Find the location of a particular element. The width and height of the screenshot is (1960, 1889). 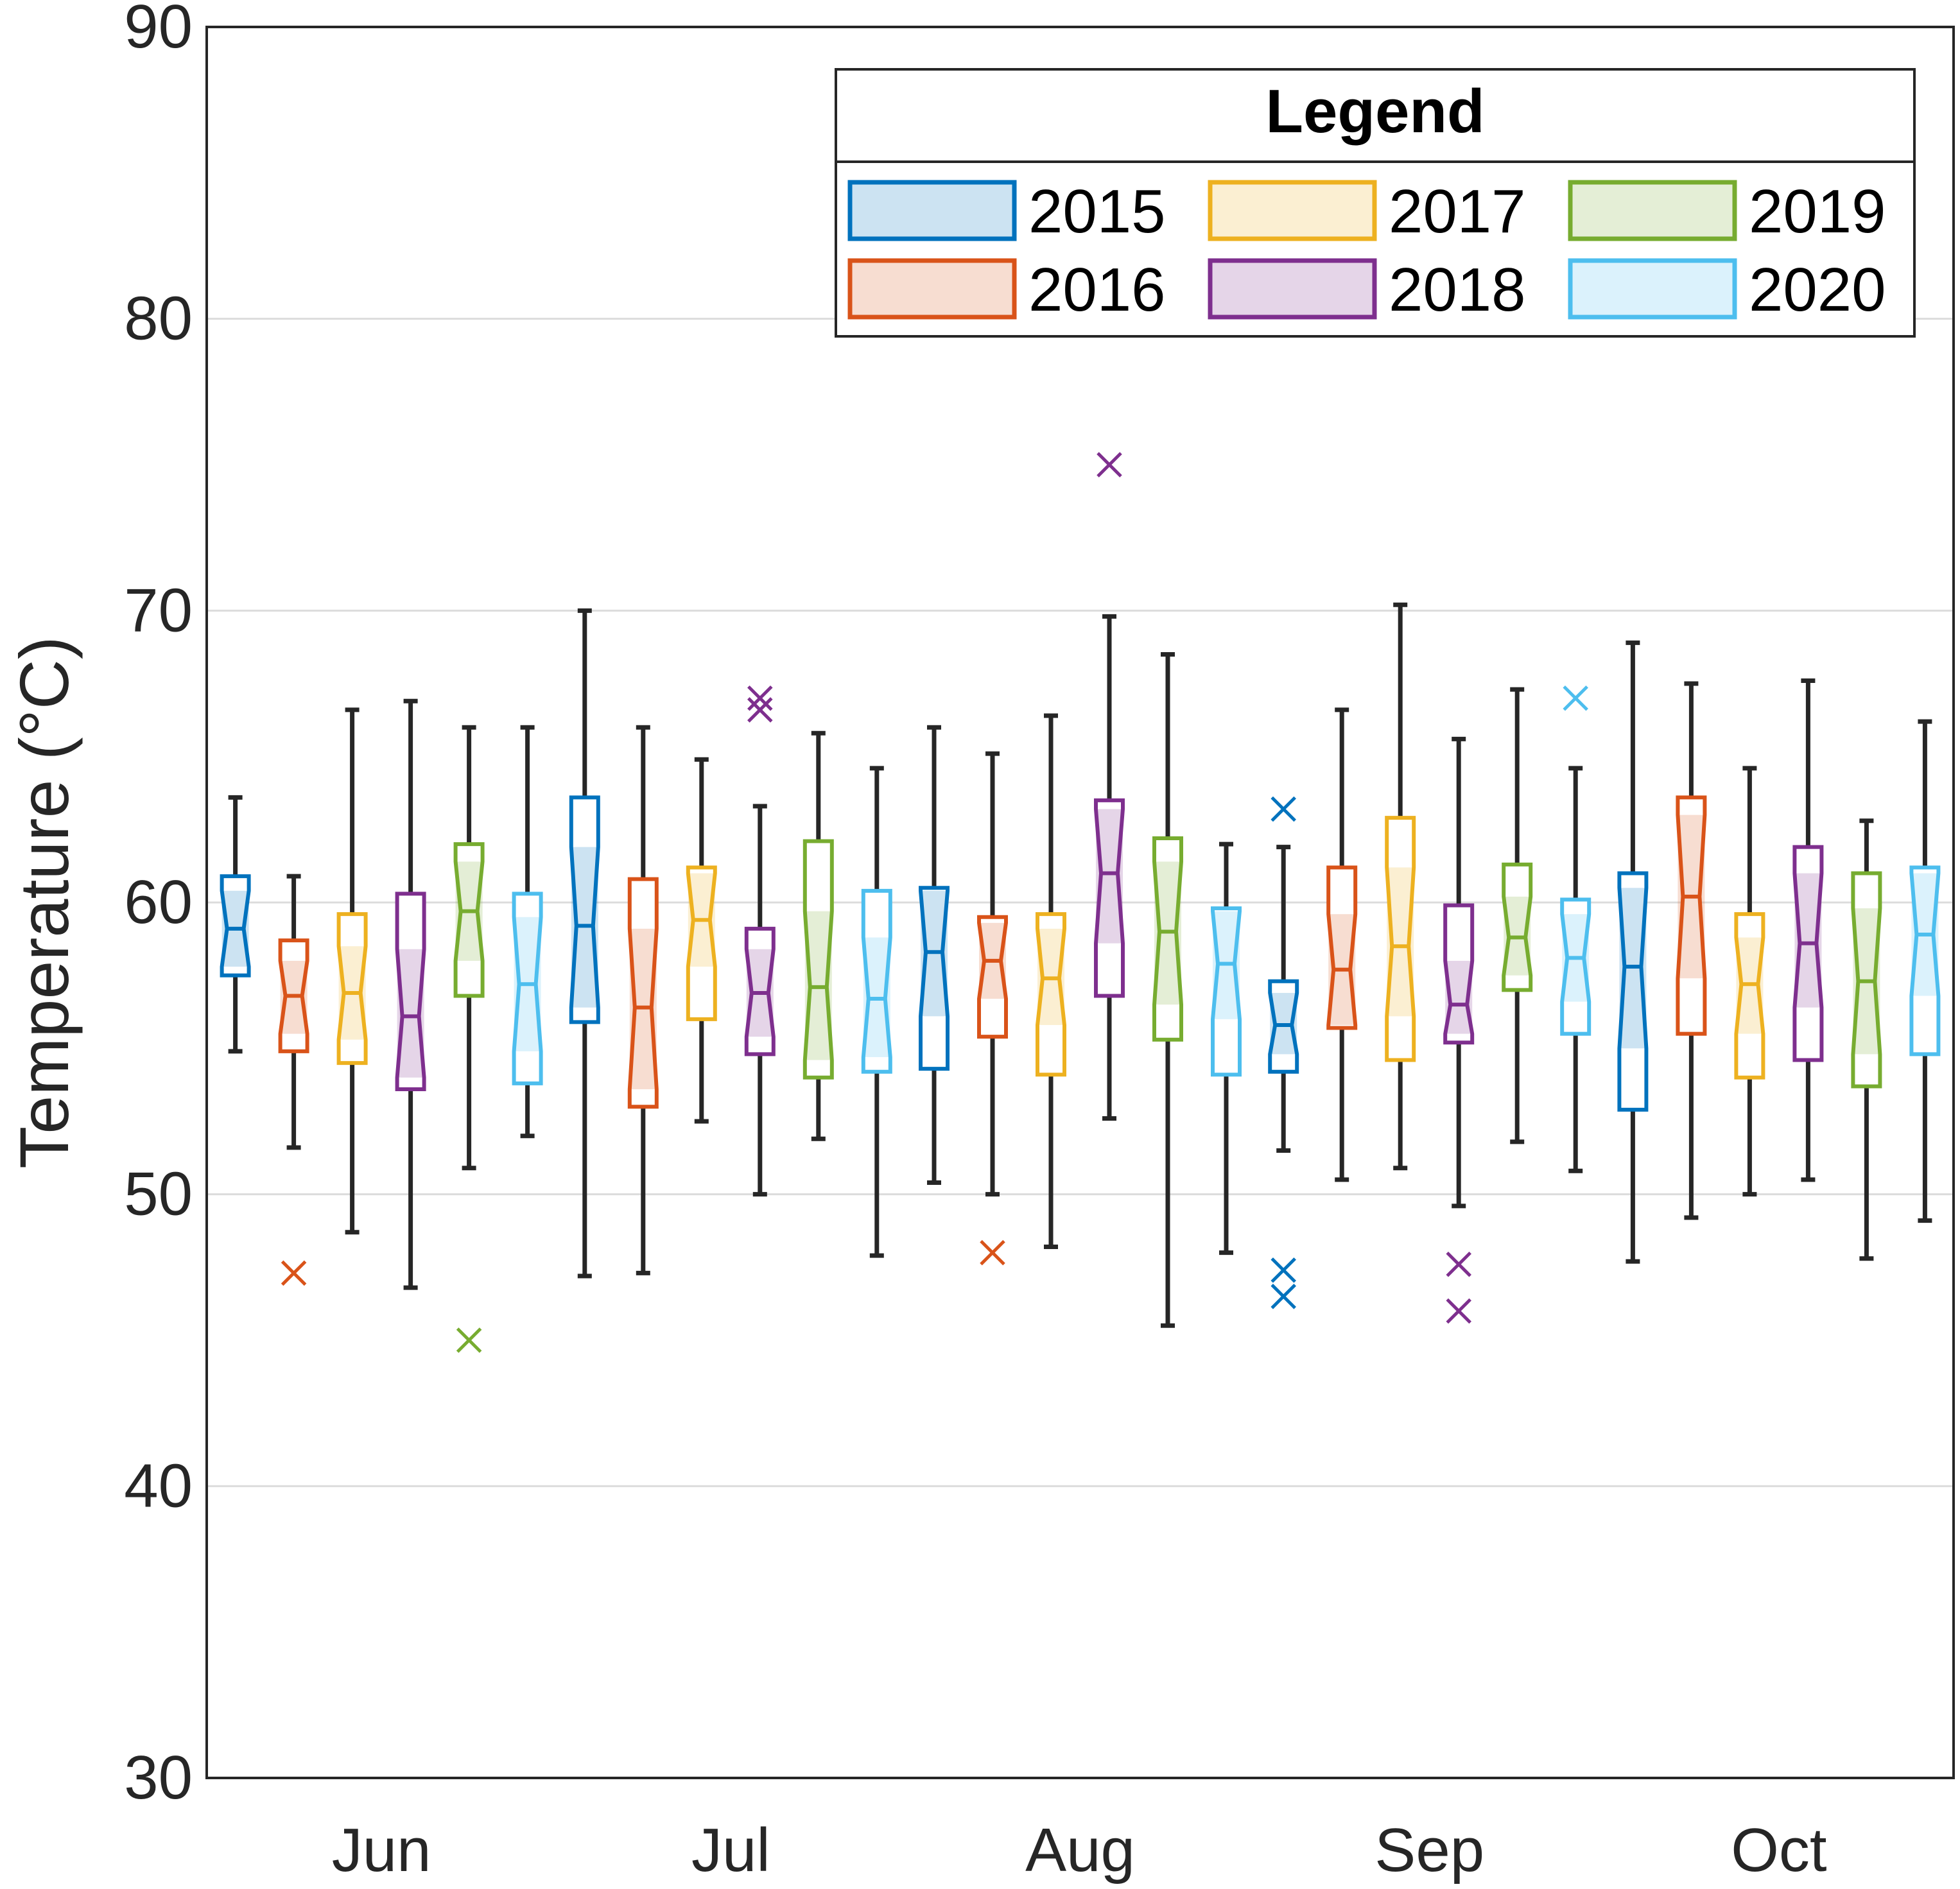

box-2015-Jul is located at coordinates (584, 943).